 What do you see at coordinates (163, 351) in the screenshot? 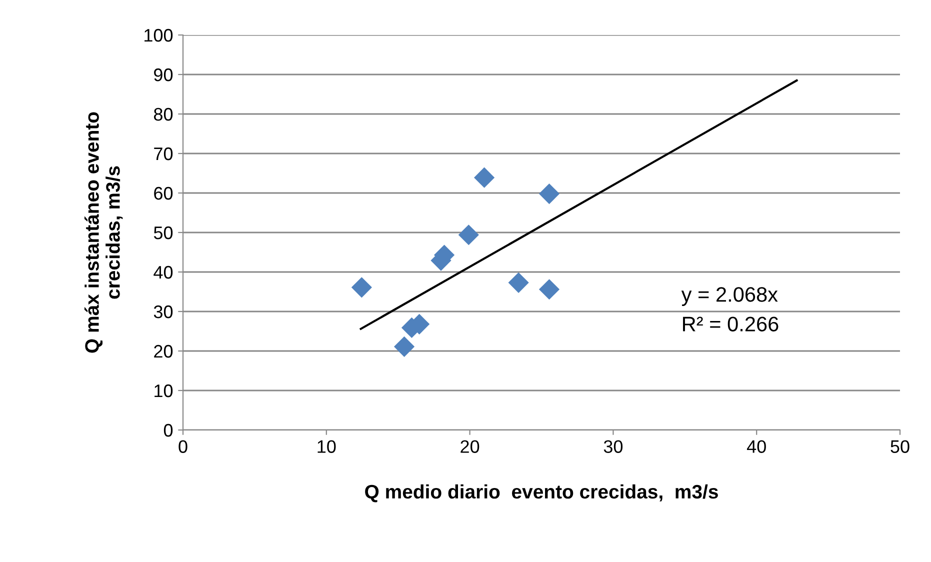
I see `y-tick-label: 20` at bounding box center [163, 351].